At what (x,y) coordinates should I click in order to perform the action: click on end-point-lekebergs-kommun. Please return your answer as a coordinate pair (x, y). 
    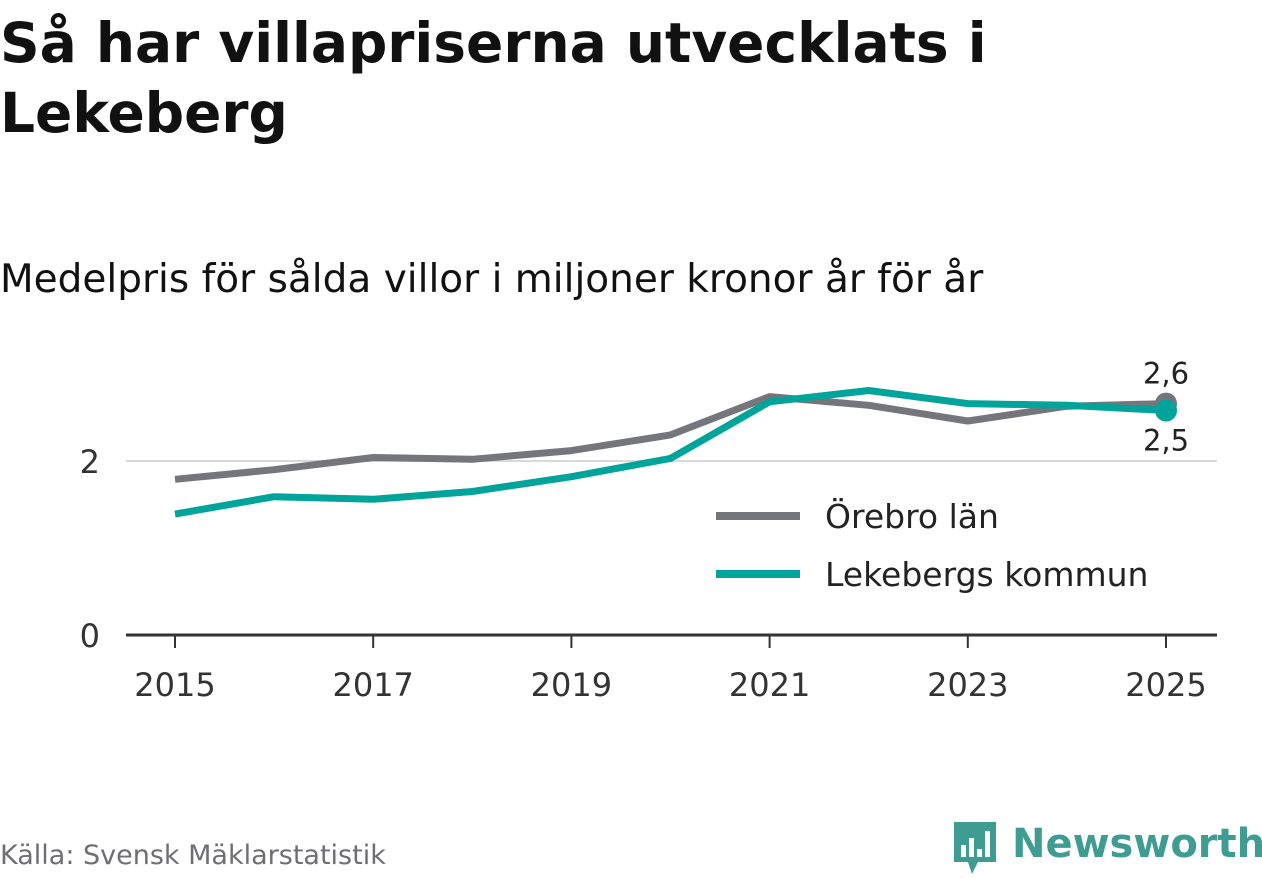
    Looking at the image, I should click on (1166, 410).